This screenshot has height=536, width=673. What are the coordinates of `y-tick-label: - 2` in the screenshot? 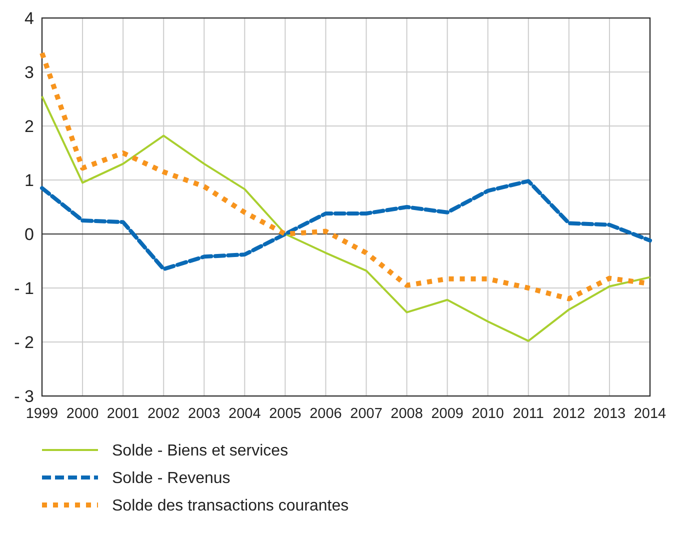 It's located at (24, 342).